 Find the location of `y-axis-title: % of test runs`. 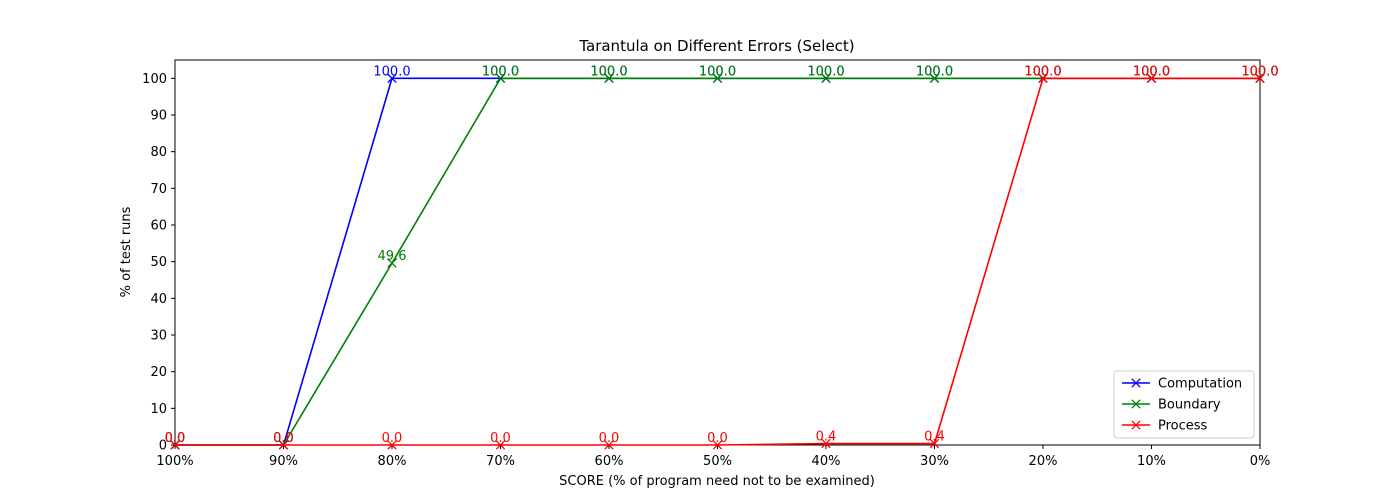

y-axis-title: % of test runs is located at coordinates (126, 251).